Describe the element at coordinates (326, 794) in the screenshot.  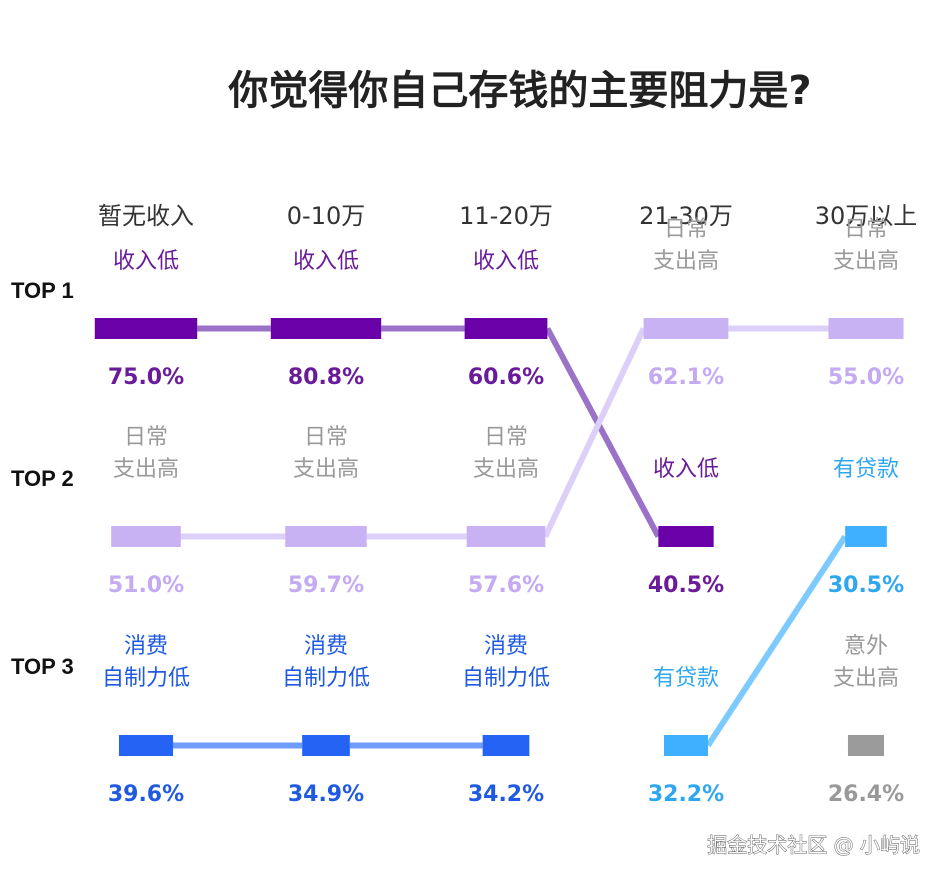
I see `value-label: 34.9%` at that location.